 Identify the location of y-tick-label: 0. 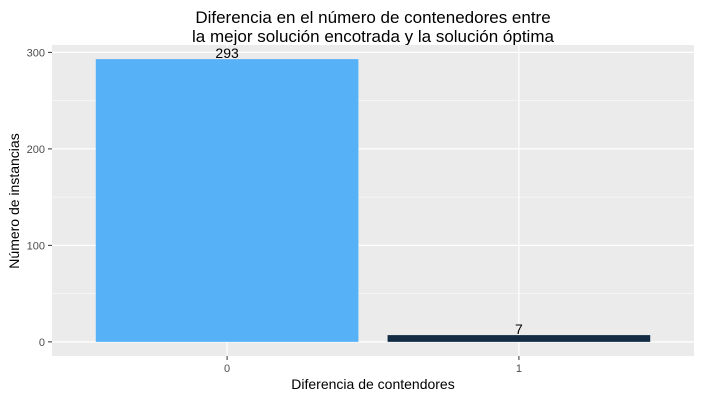
(42, 343).